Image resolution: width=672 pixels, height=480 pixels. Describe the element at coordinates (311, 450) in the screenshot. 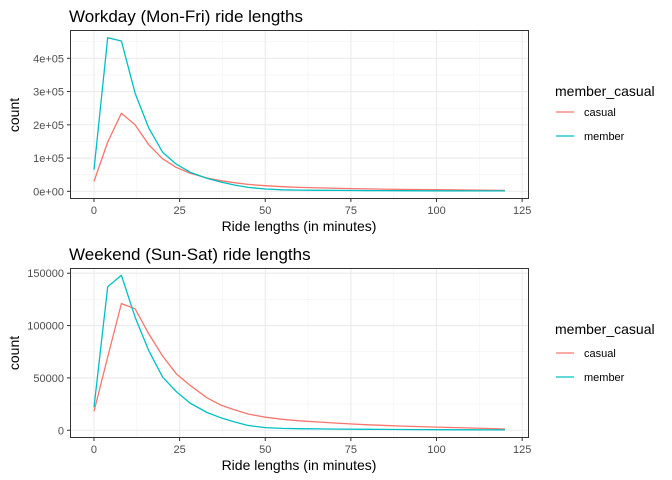

I see `weekend-x-ticks: 0 25 50 75 100 125` at that location.